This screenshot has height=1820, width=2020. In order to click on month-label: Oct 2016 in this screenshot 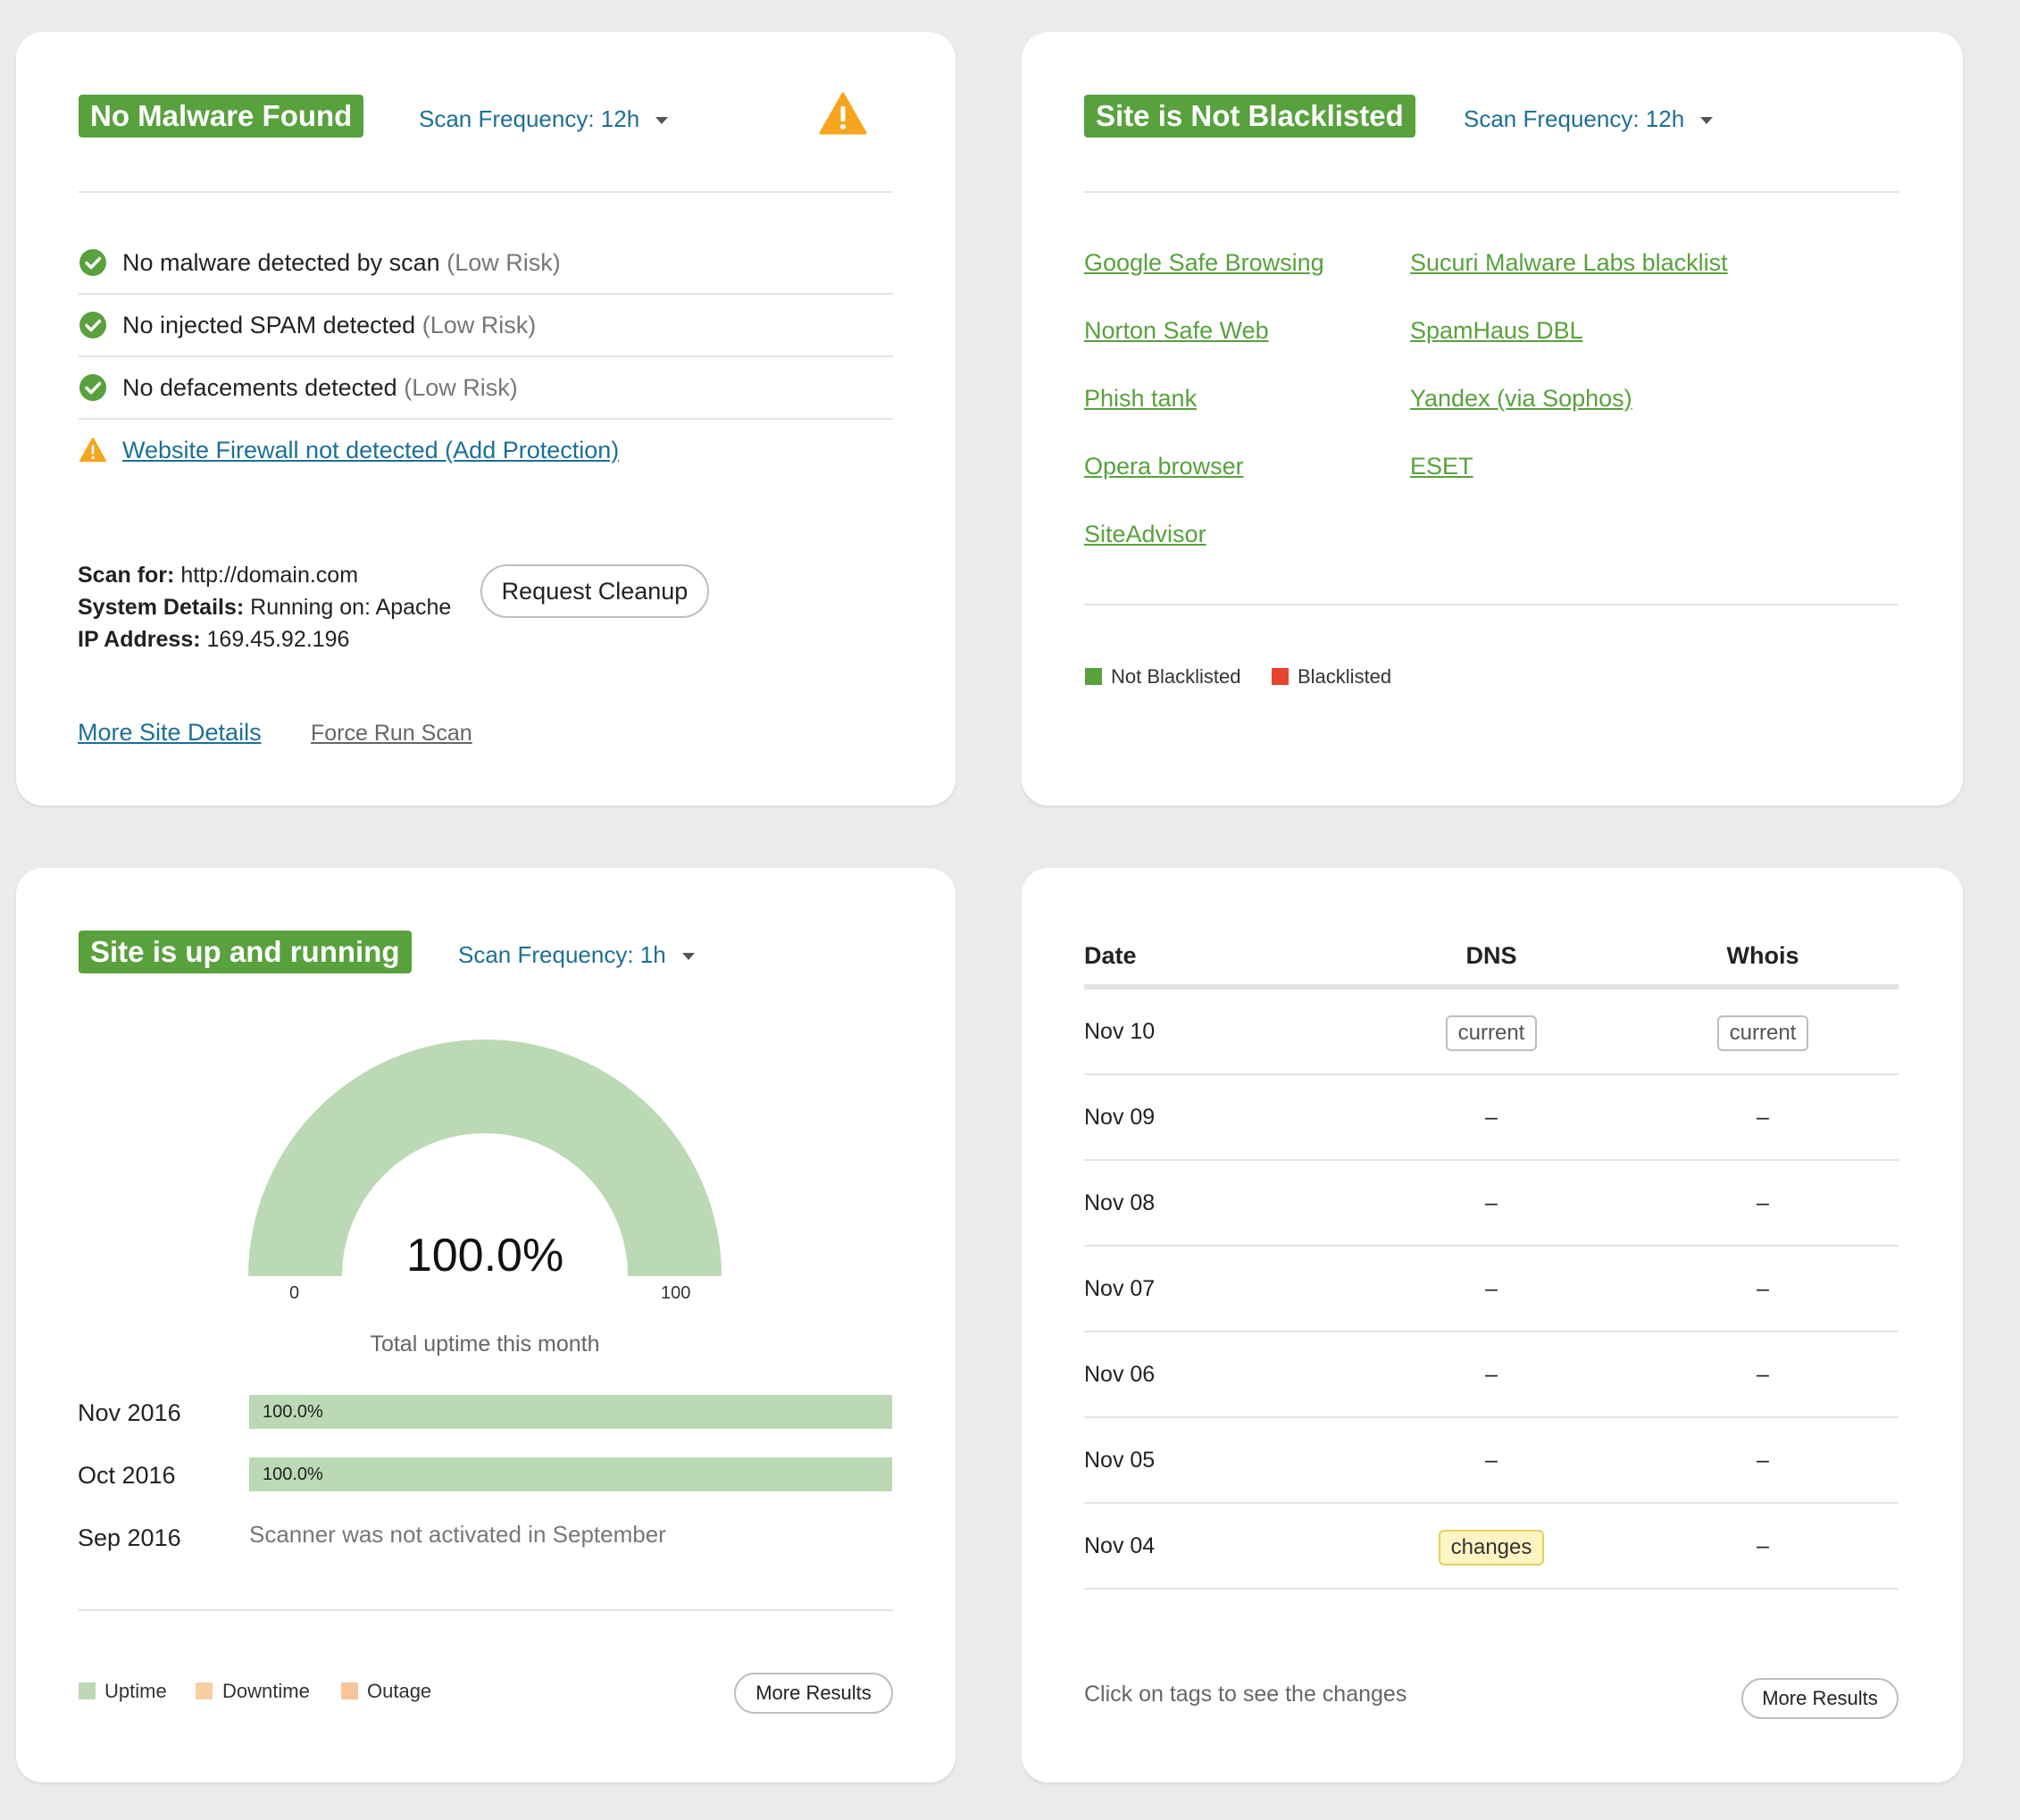, I will do `click(127, 1475)`.